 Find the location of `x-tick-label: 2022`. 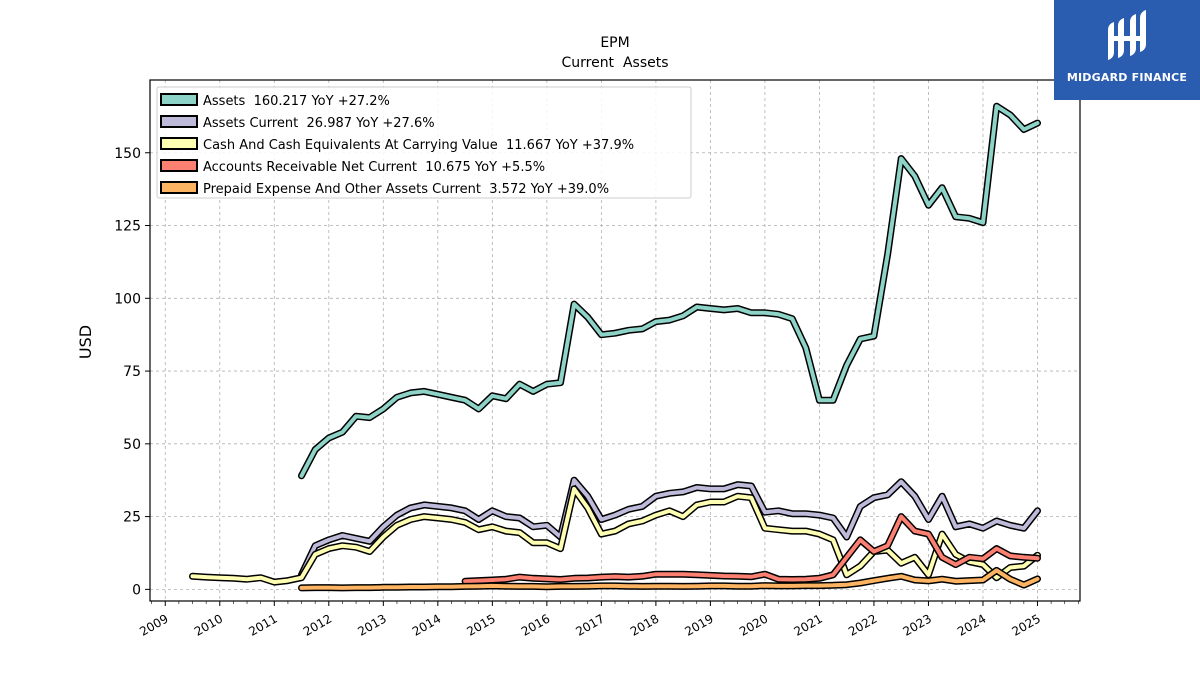

x-tick-label: 2022 is located at coordinates (862, 624).